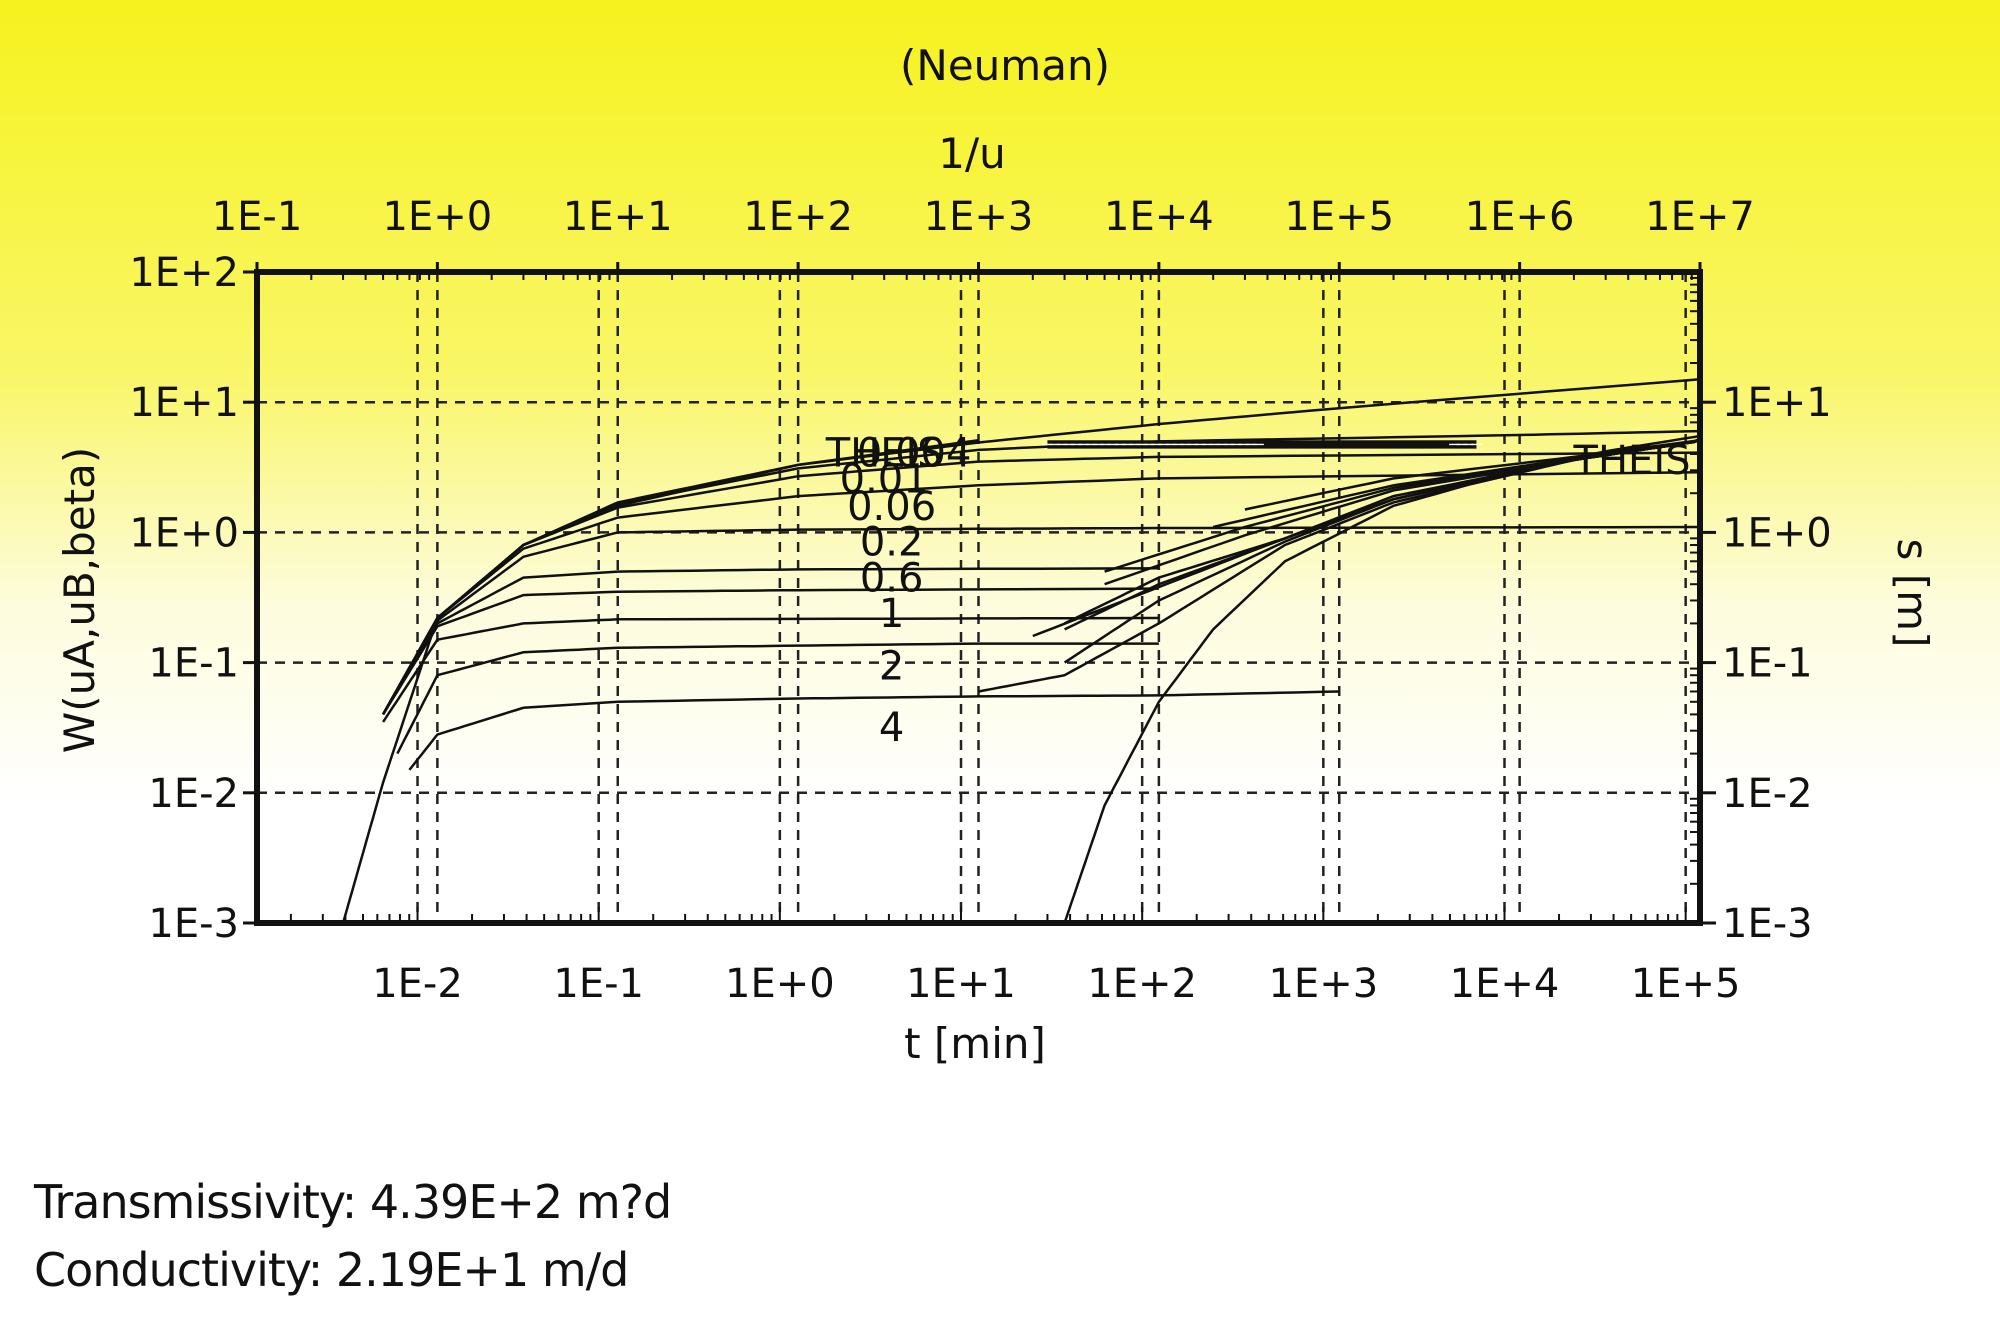 This screenshot has height=1338, width=2000. What do you see at coordinates (961, 984) in the screenshot?
I see `bottom-tick-label: 1E+1` at bounding box center [961, 984].